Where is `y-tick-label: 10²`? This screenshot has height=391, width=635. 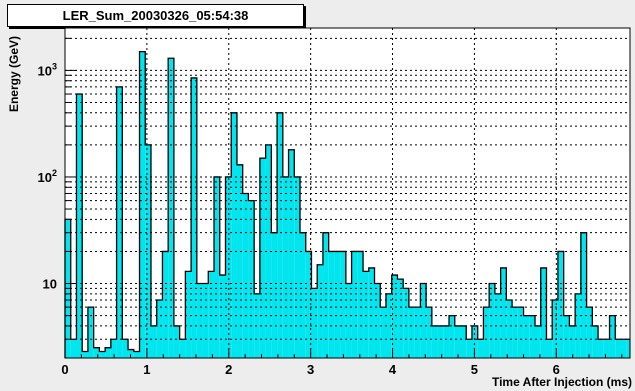
y-tick-label: 10² is located at coordinates (47, 176).